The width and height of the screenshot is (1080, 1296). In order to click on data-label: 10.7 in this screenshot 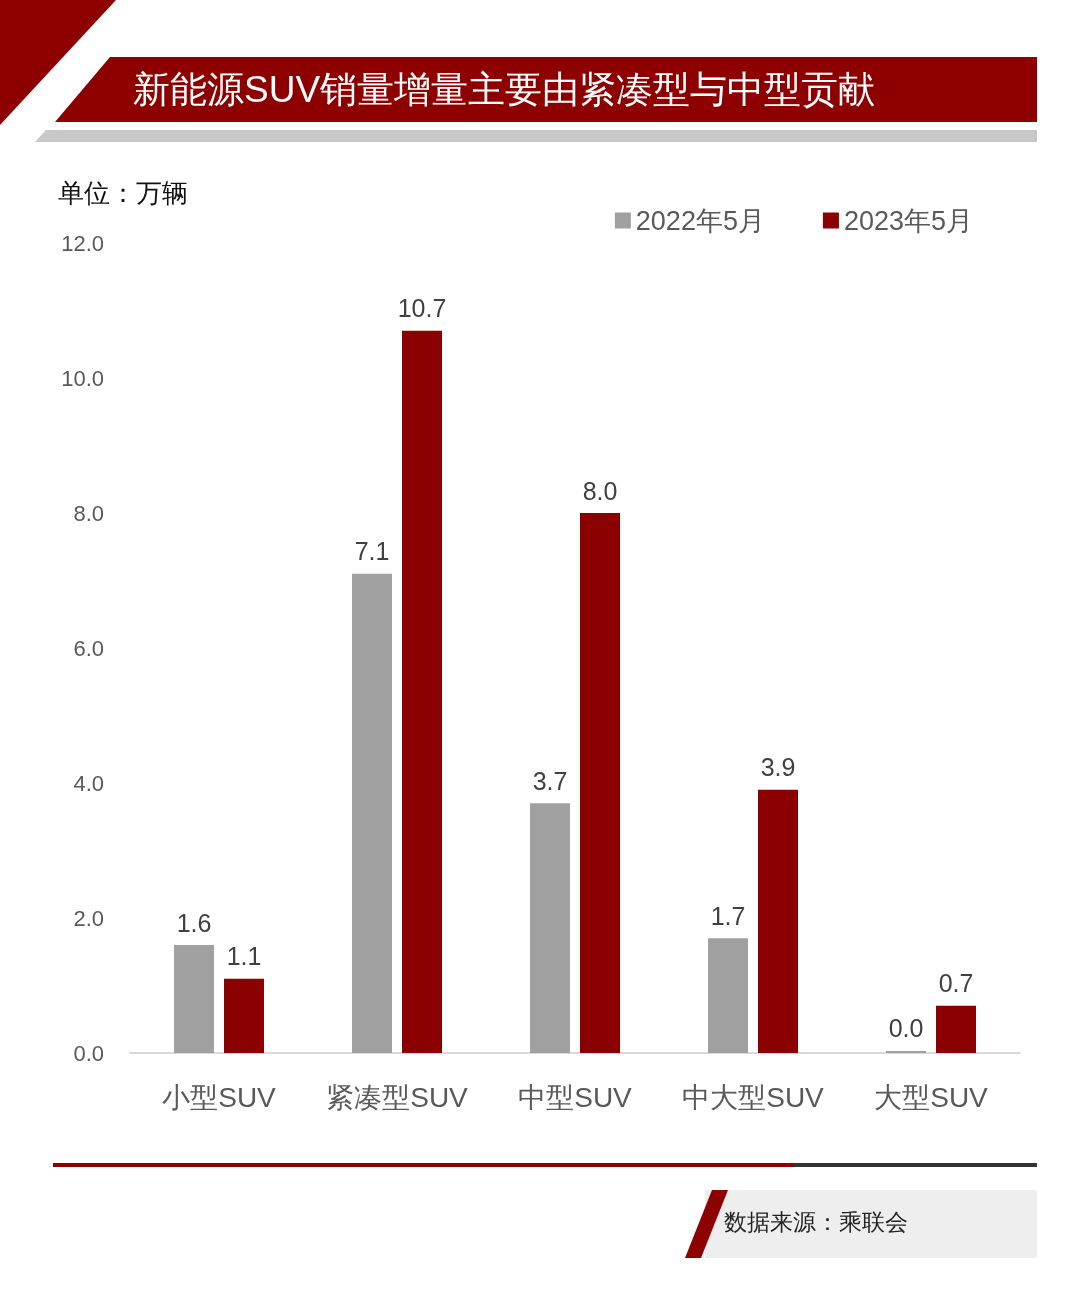, I will do `click(422, 308)`.